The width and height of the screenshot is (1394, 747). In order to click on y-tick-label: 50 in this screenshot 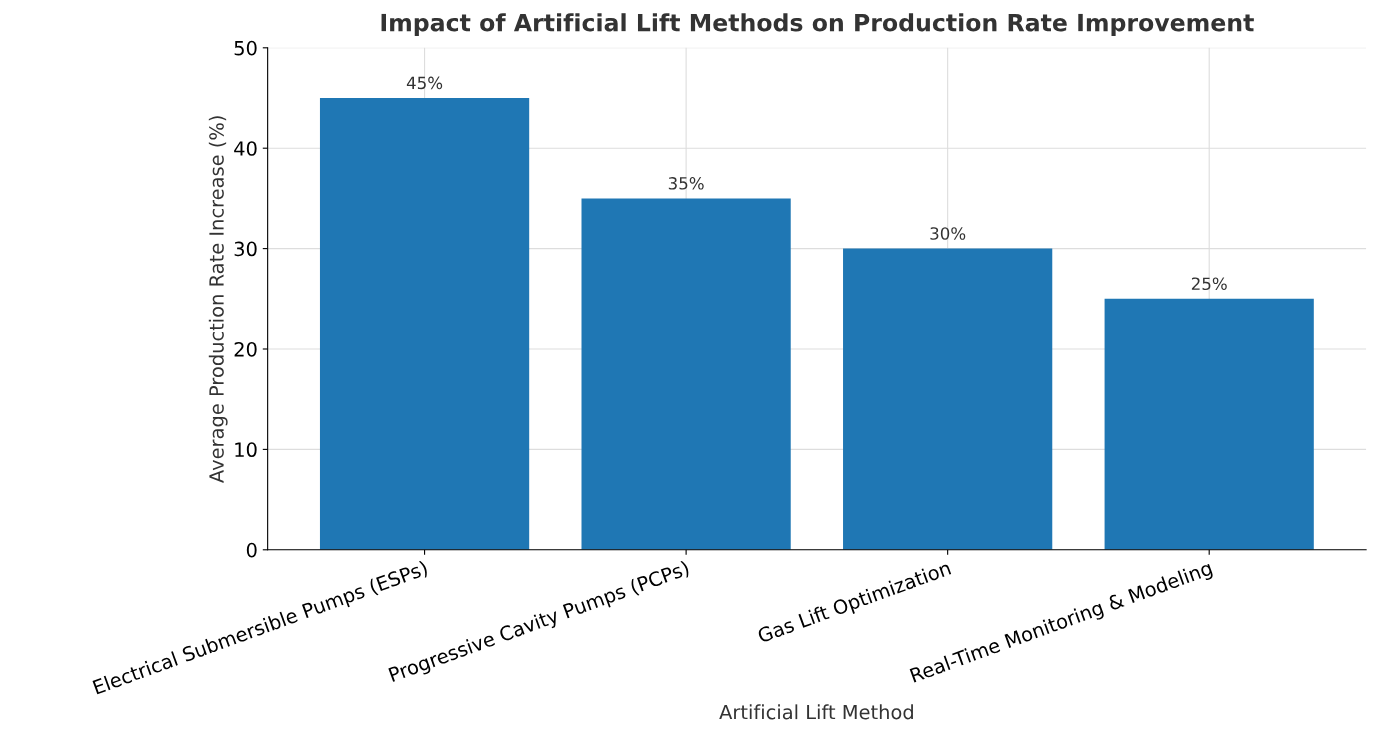, I will do `click(245, 48)`.